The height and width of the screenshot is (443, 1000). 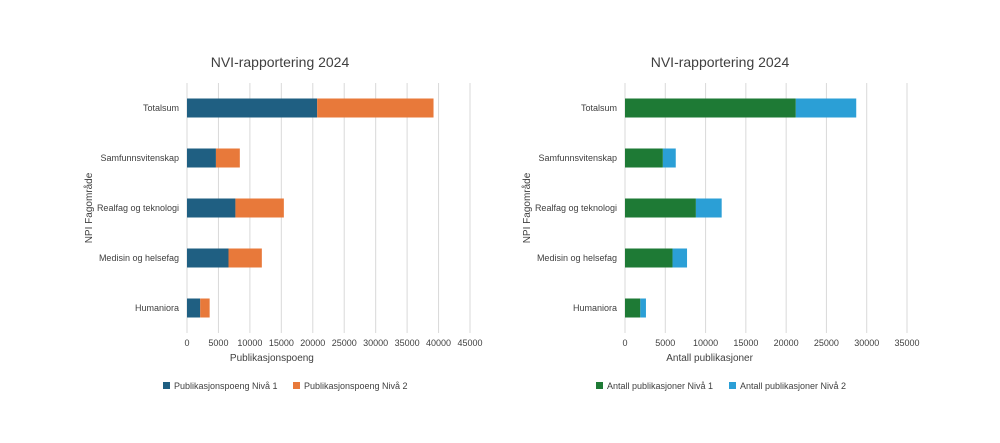 What do you see at coordinates (660, 386) in the screenshot?
I see `legend-label: Antall publikasjoner Nivå 1` at bounding box center [660, 386].